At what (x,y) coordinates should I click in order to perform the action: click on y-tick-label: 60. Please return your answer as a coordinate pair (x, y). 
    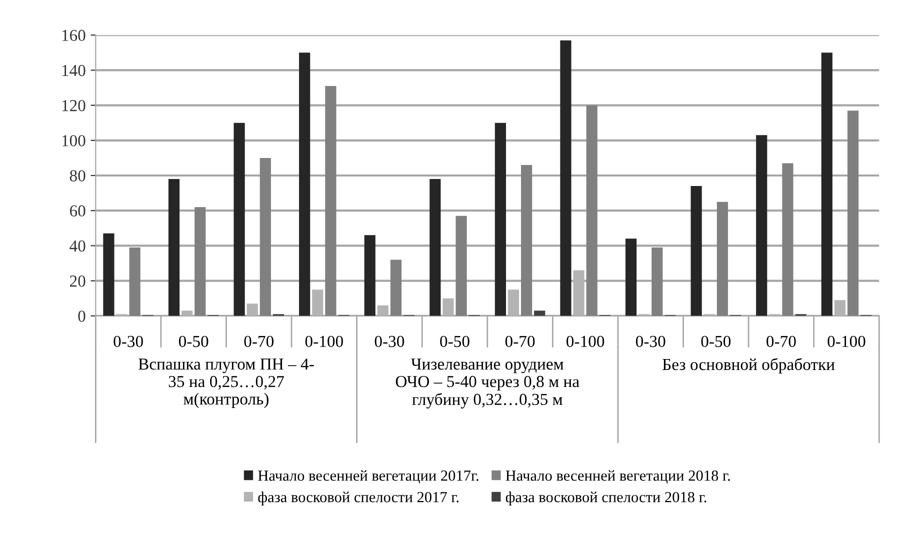
    Looking at the image, I should click on (78, 211).